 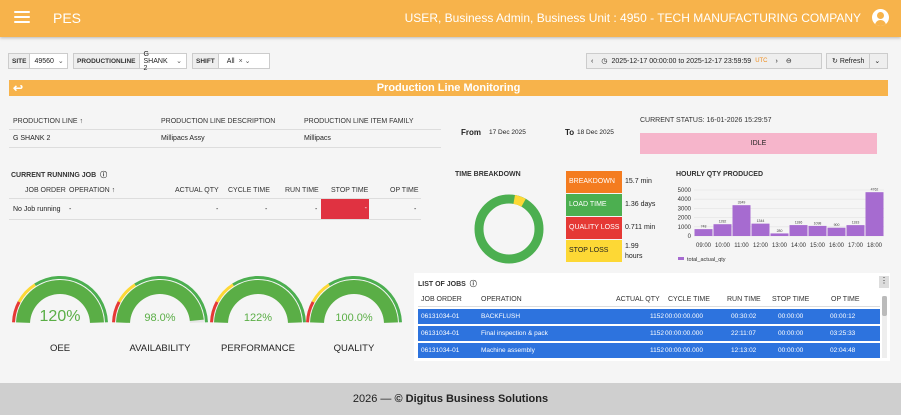 What do you see at coordinates (38, 61) in the screenshot?
I see `site-filter: SITE 49560 ⌄` at bounding box center [38, 61].